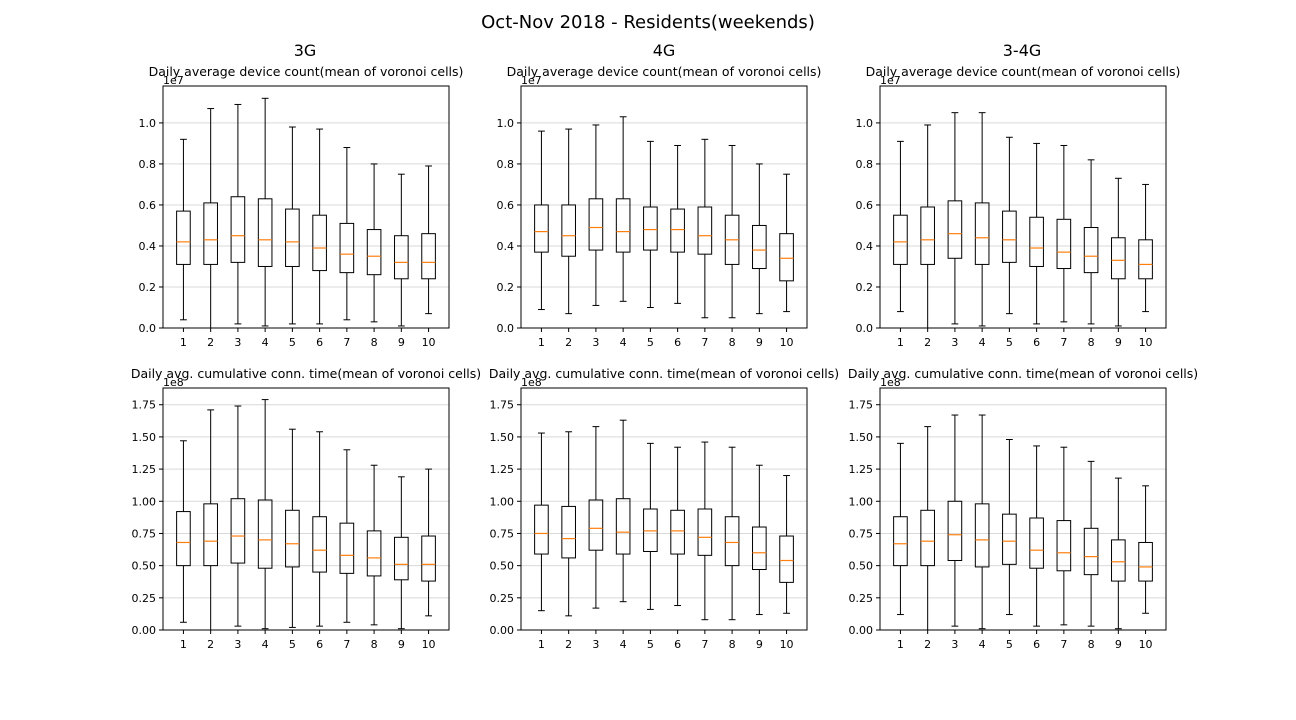 The image size is (1296, 720). I want to click on axes-frame, so click(1023, 509).